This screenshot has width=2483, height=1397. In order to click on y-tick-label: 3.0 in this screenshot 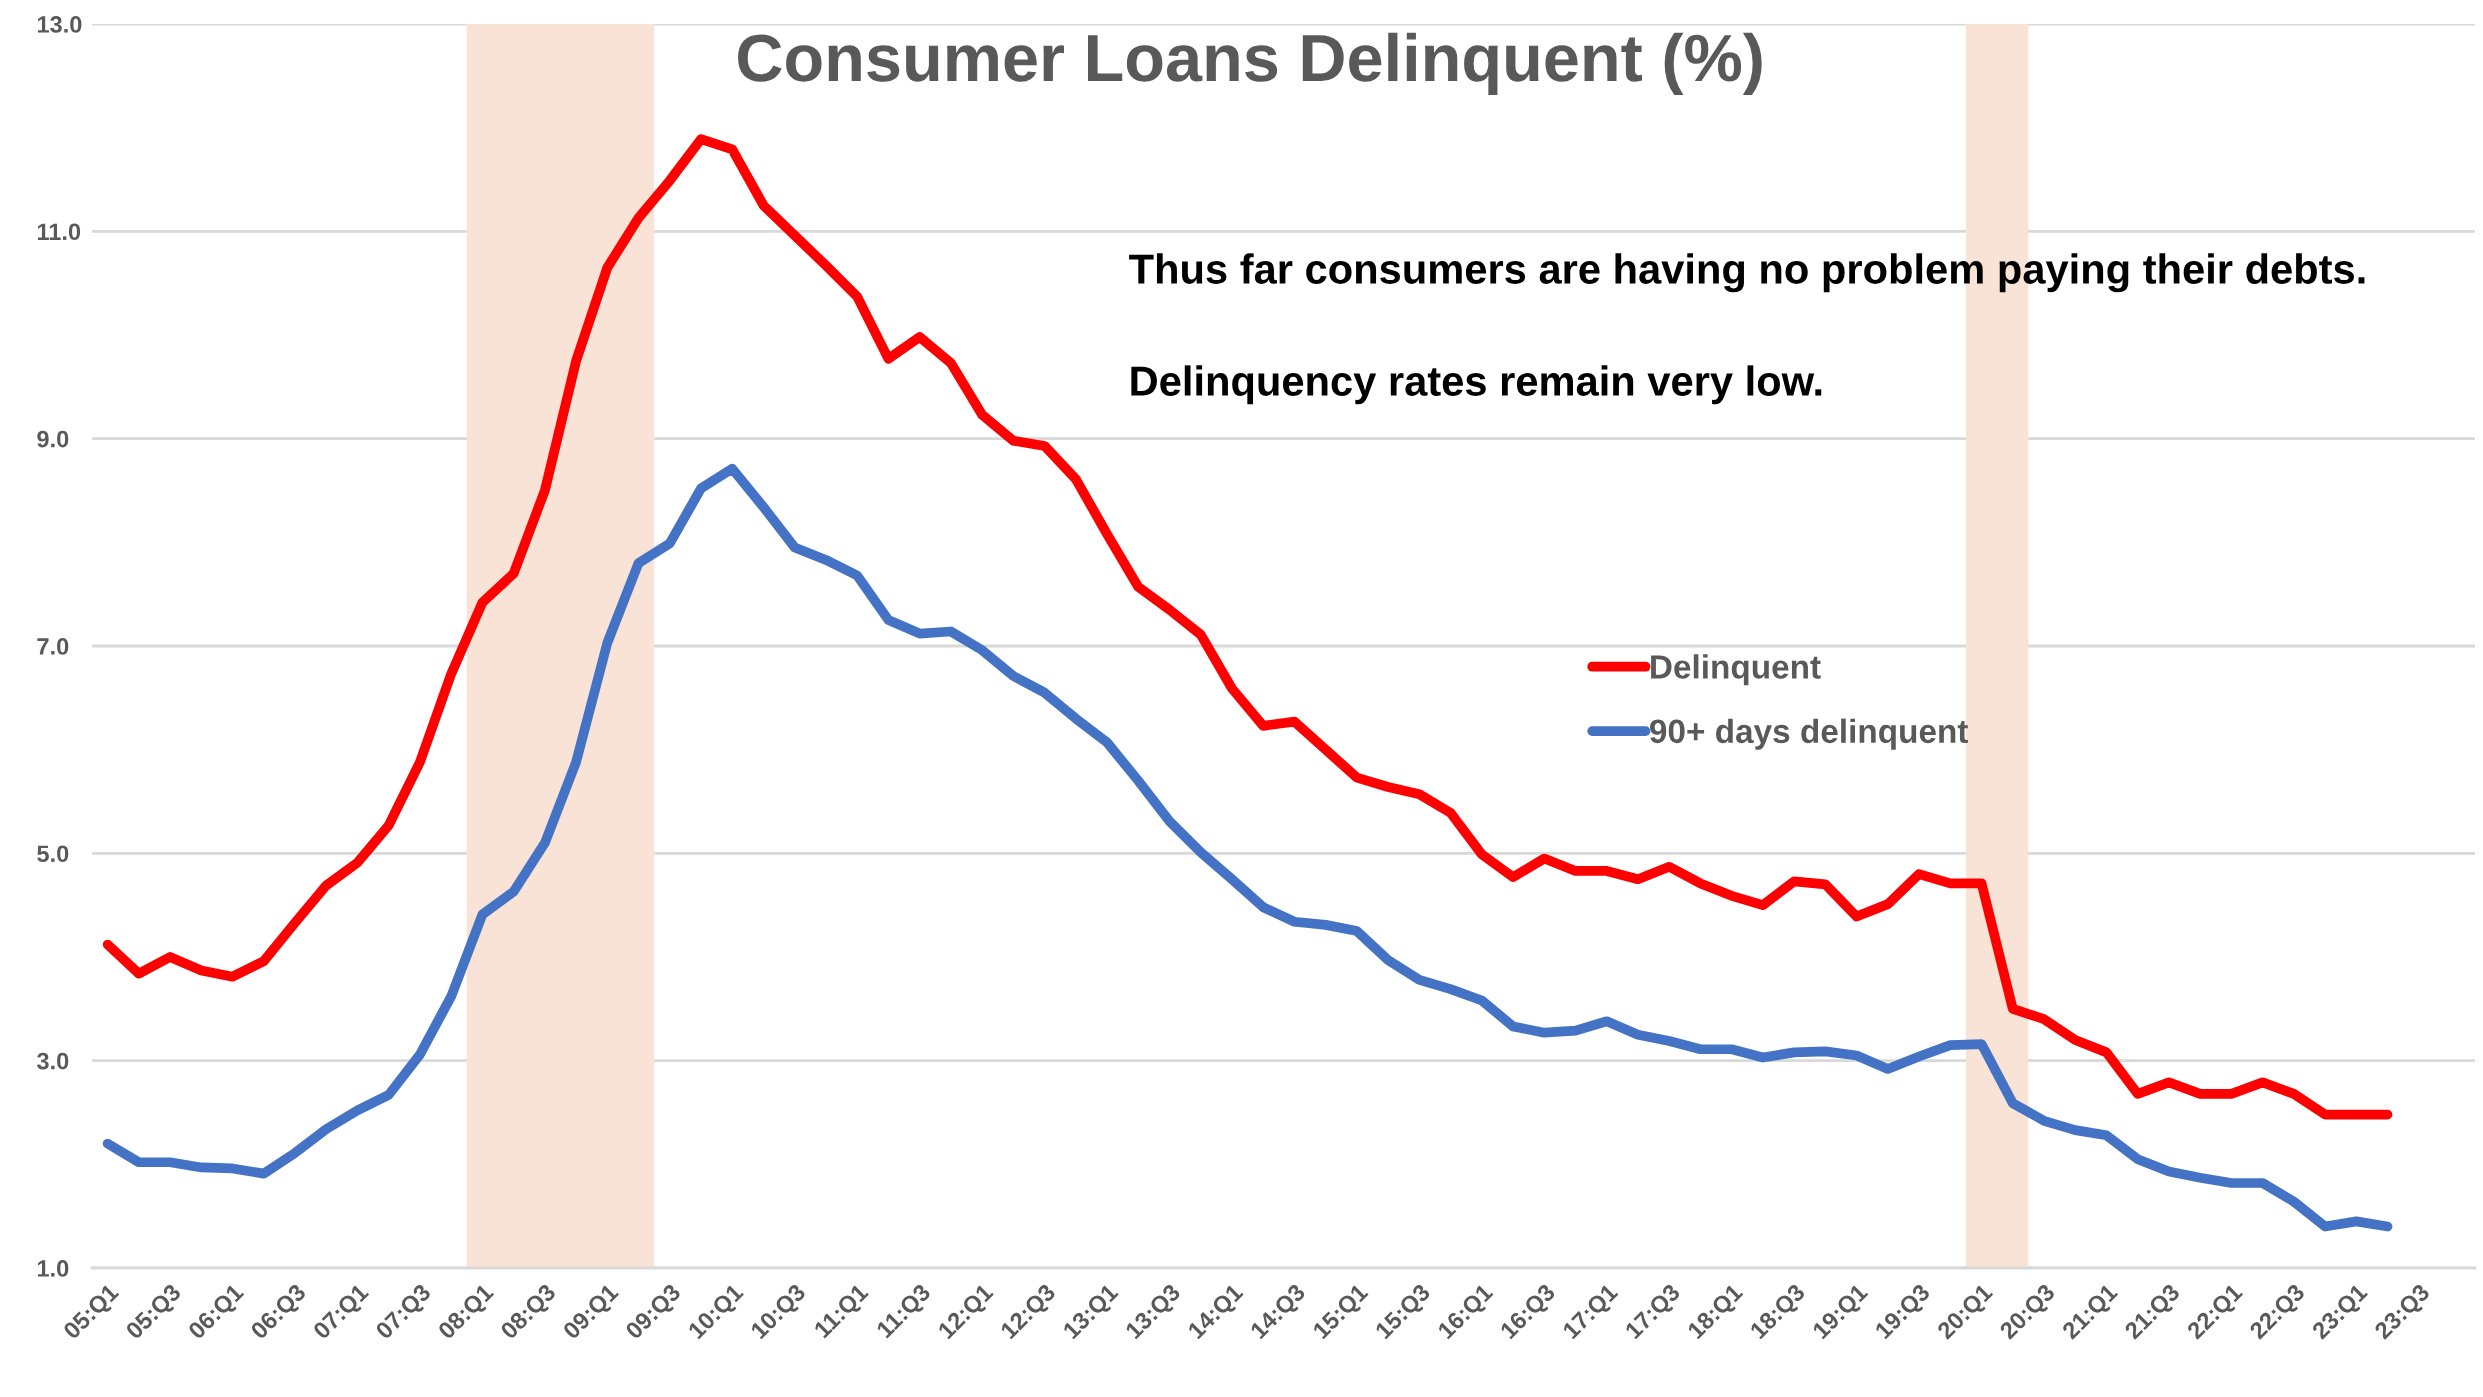, I will do `click(52, 1061)`.